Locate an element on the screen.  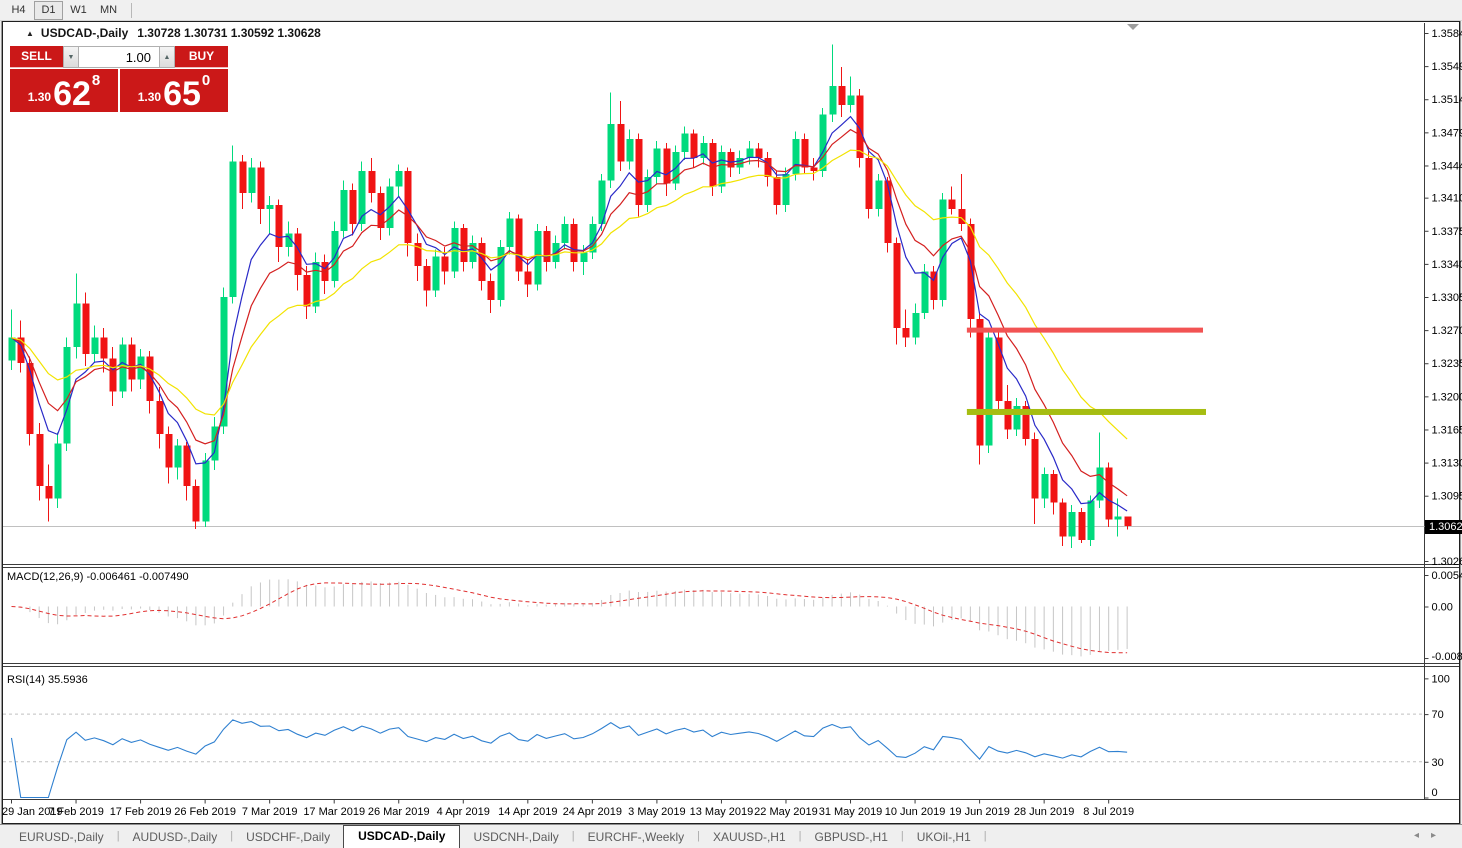
timeframe-button-w1: W1 is located at coordinates (78, 10).